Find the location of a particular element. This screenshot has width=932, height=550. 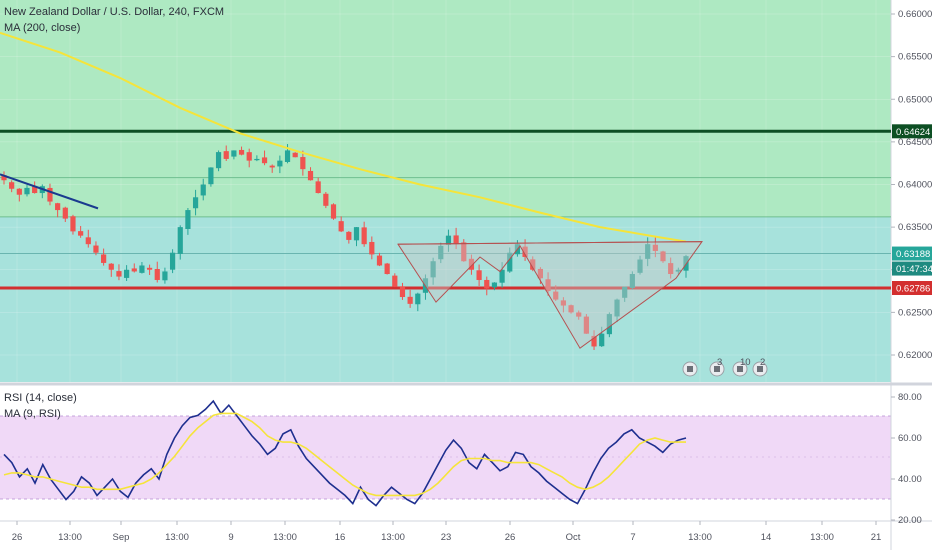

ma-label: MA (200, close) is located at coordinates (42, 28).